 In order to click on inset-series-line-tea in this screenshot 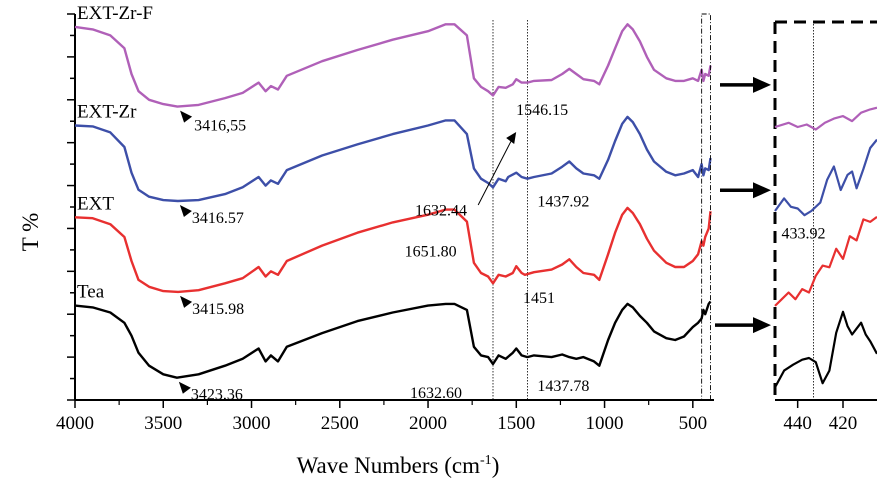, I will do `click(825, 349)`.